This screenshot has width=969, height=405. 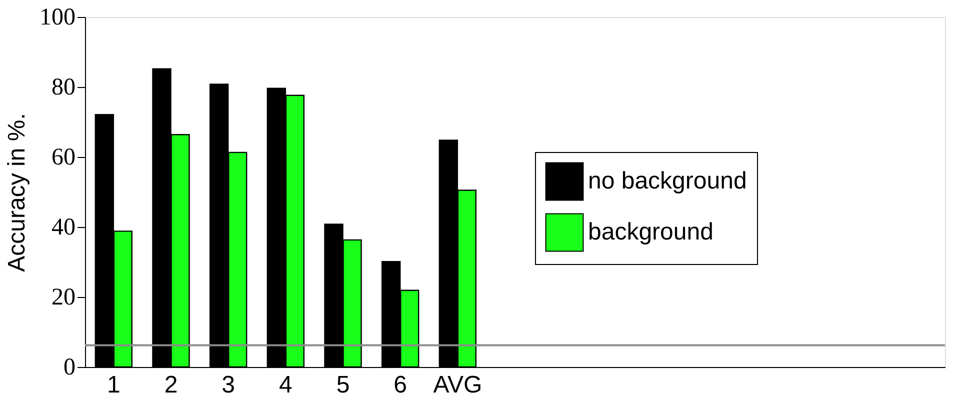 I want to click on y-tick-label: 60, so click(x=64, y=157).